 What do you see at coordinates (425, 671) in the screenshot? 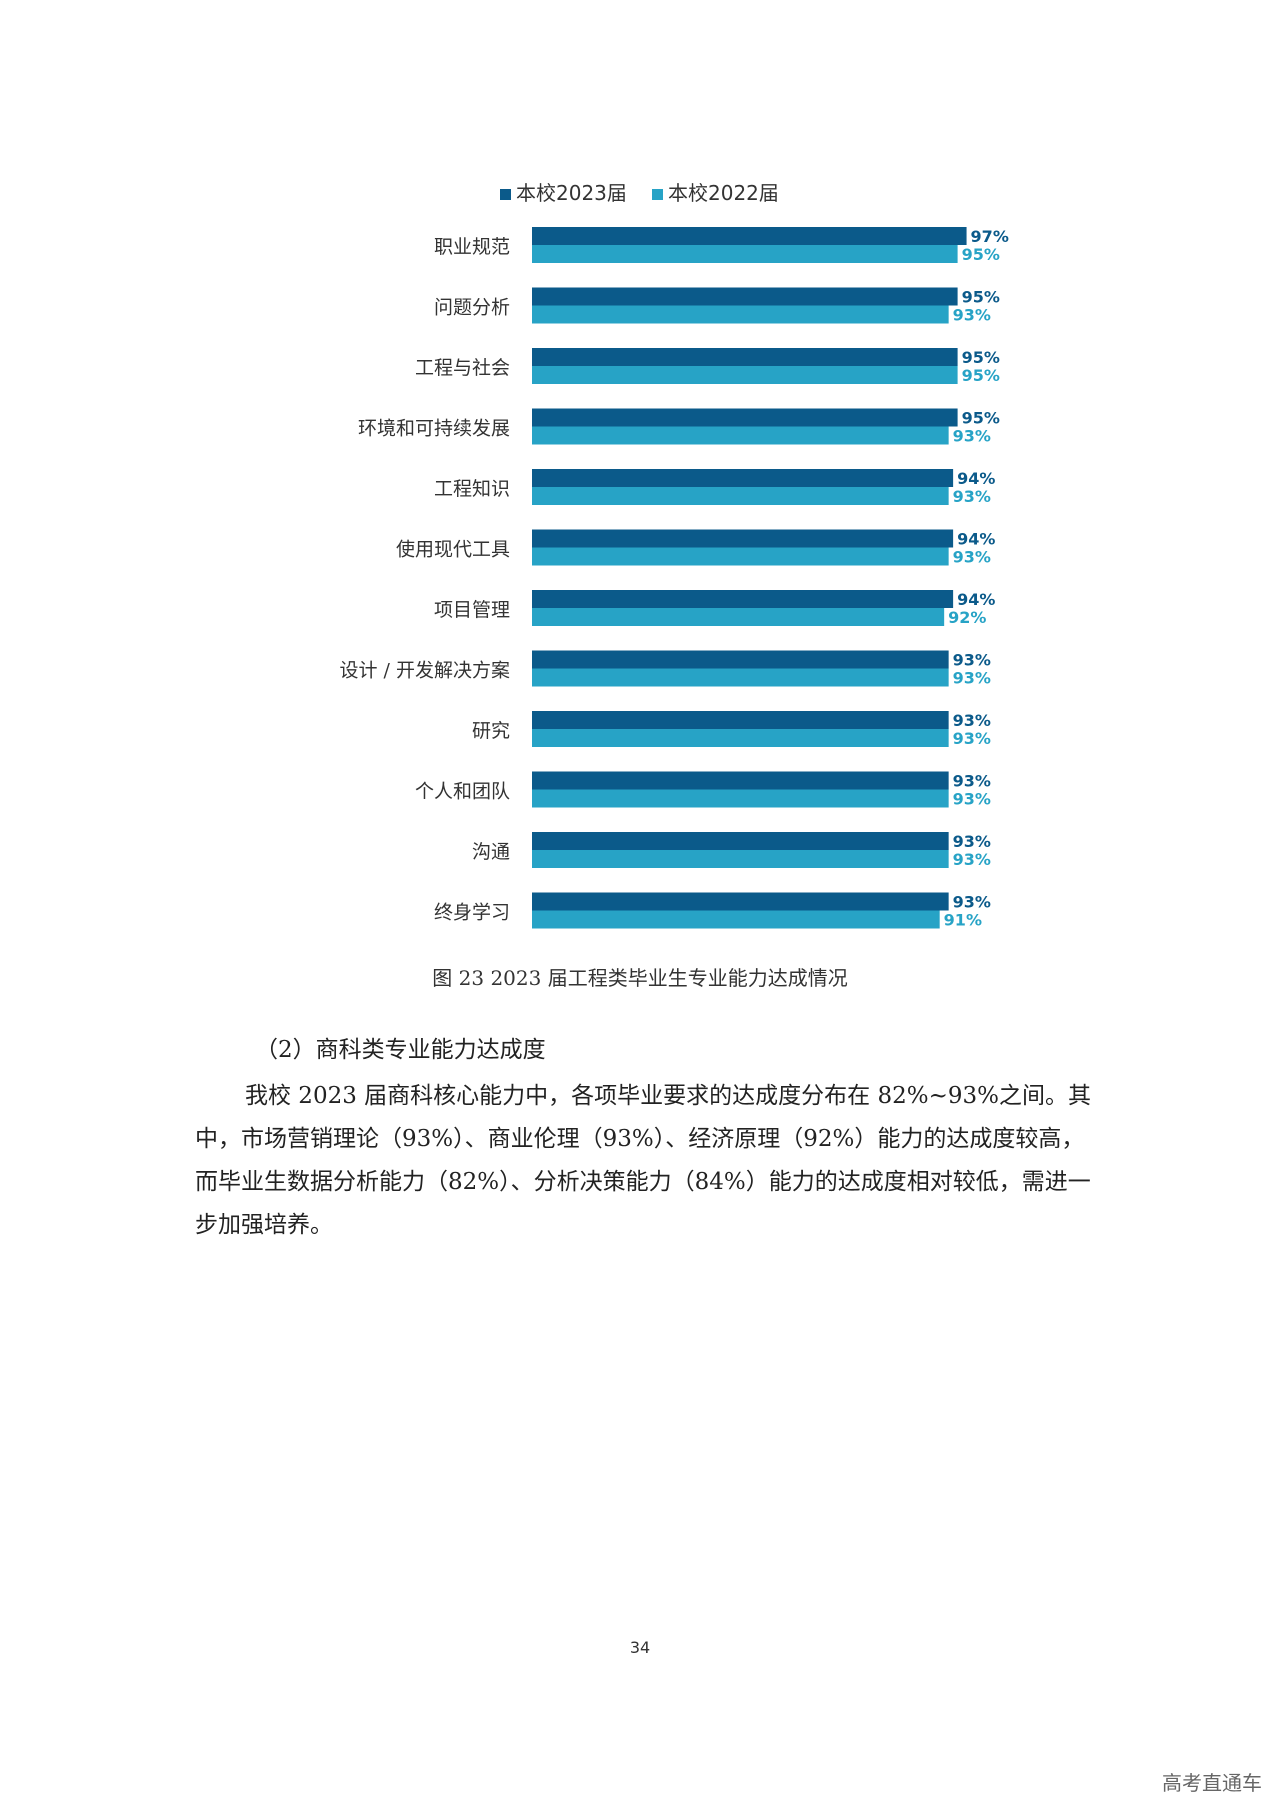
I see `category-label: 设计 / 开发解决方案` at bounding box center [425, 671].